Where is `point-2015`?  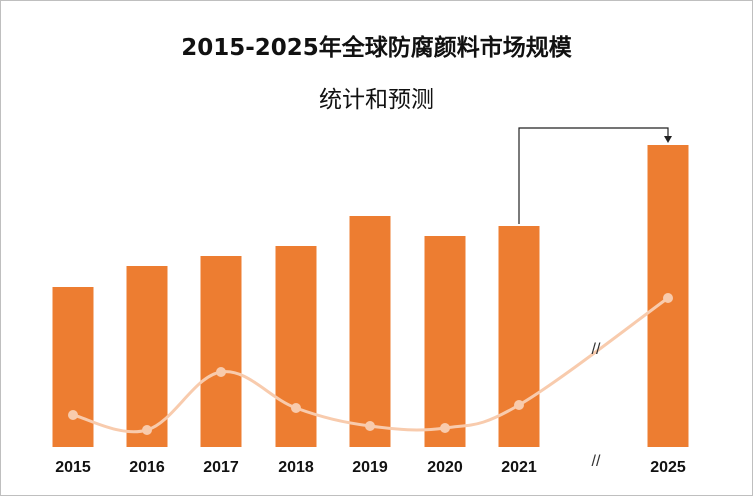 point-2015 is located at coordinates (73, 415).